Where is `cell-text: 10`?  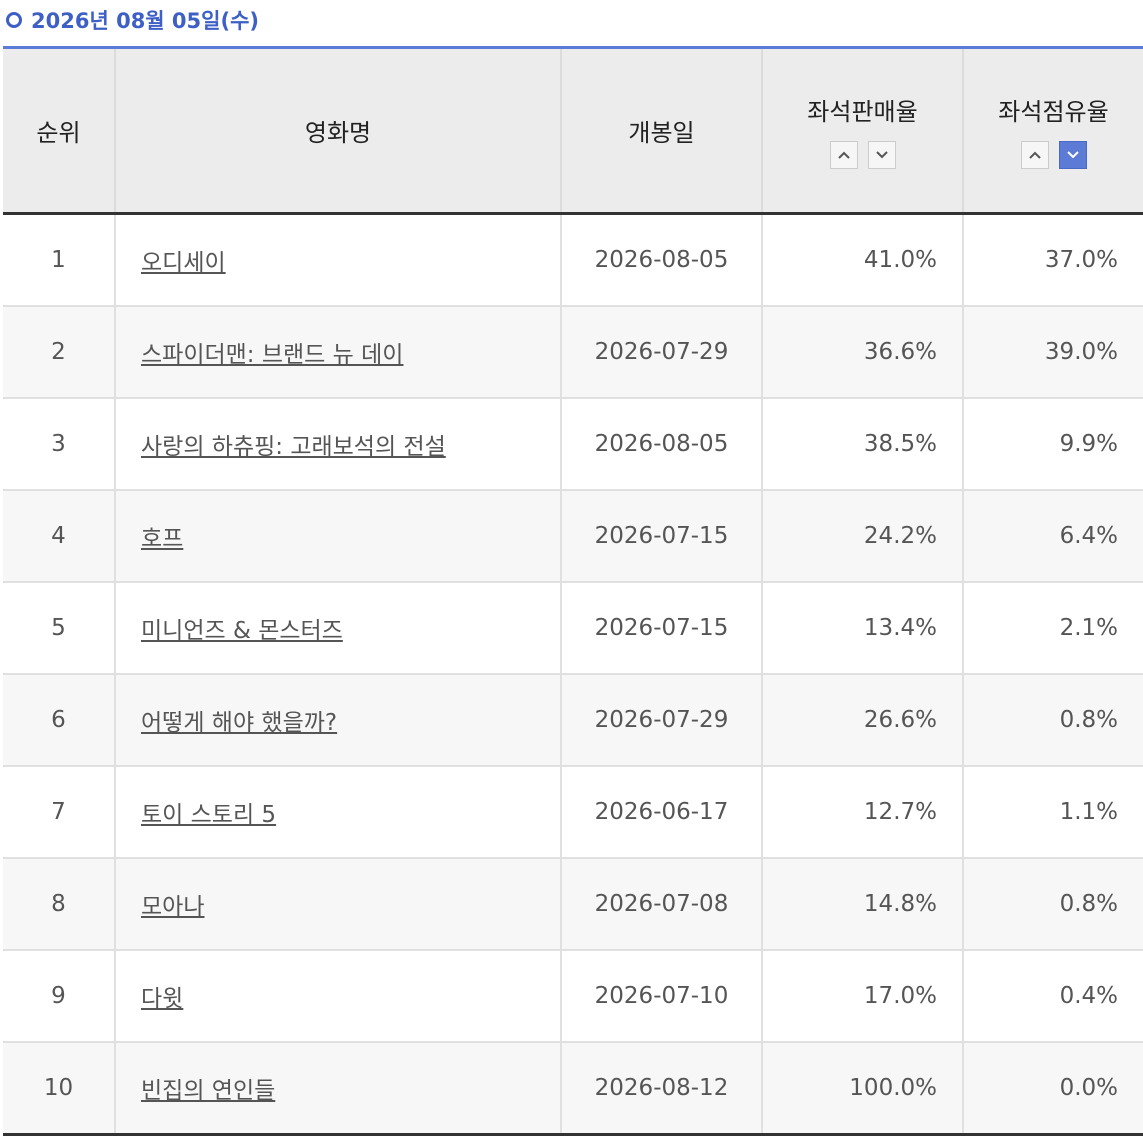
cell-text: 10 is located at coordinates (58, 1088).